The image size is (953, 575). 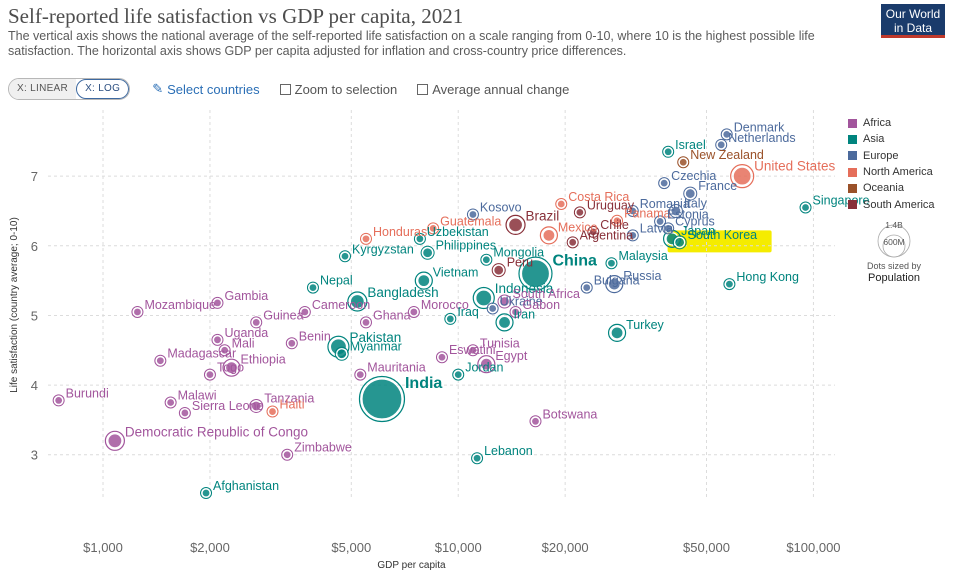 I want to click on x-linear-button: X: LINEAR, so click(x=43, y=89).